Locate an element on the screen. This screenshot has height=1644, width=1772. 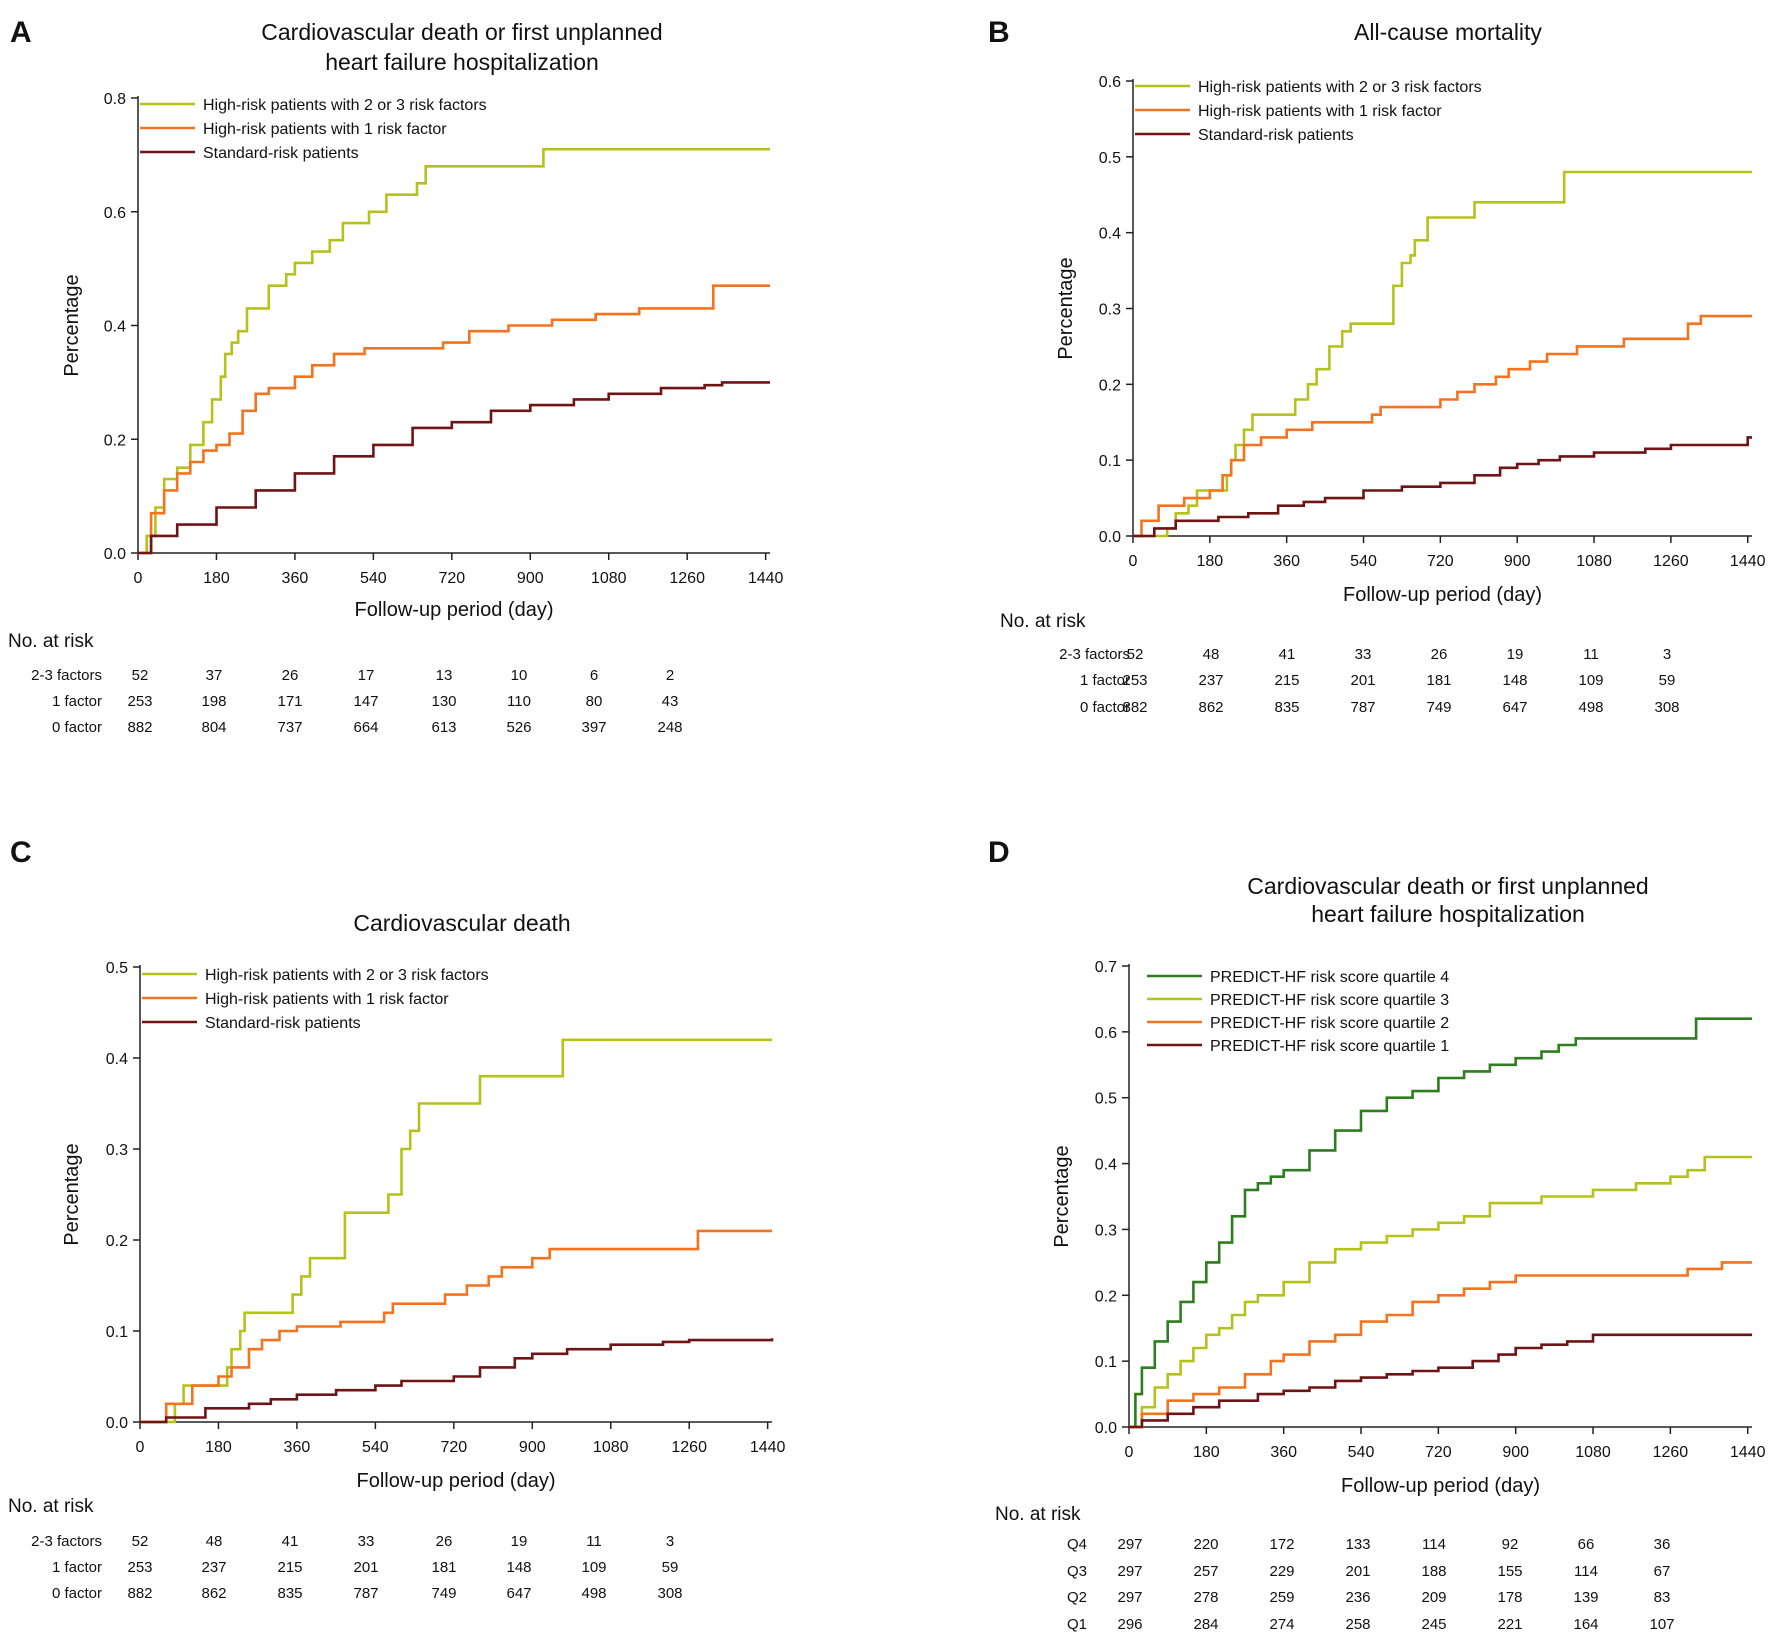
risk-table-cell: 6 is located at coordinates (594, 675).